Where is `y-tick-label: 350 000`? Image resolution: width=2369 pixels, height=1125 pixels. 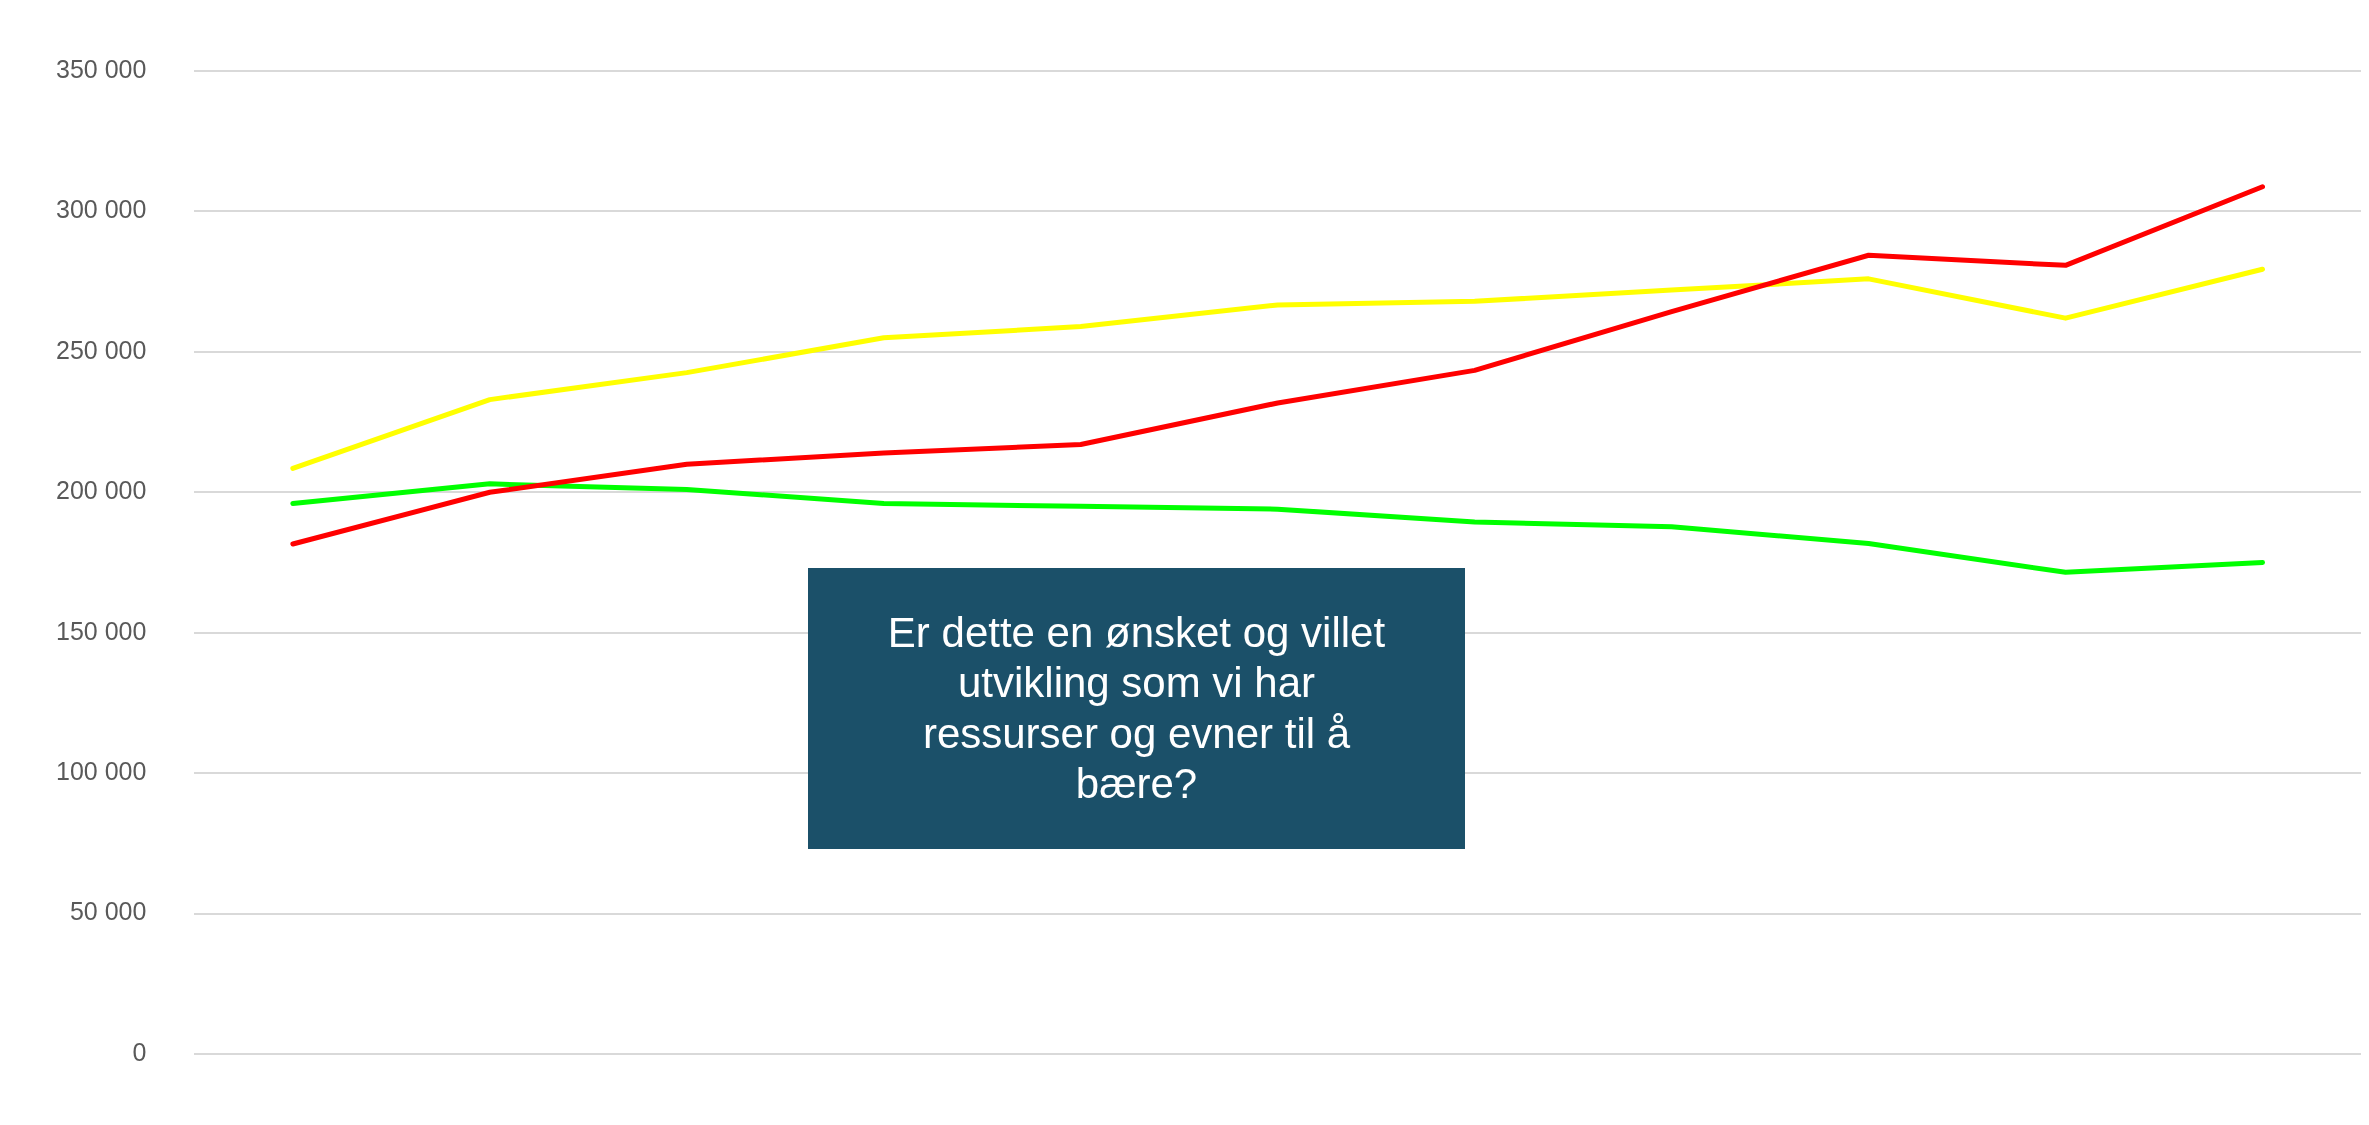
y-tick-label: 350 000 is located at coordinates (101, 68).